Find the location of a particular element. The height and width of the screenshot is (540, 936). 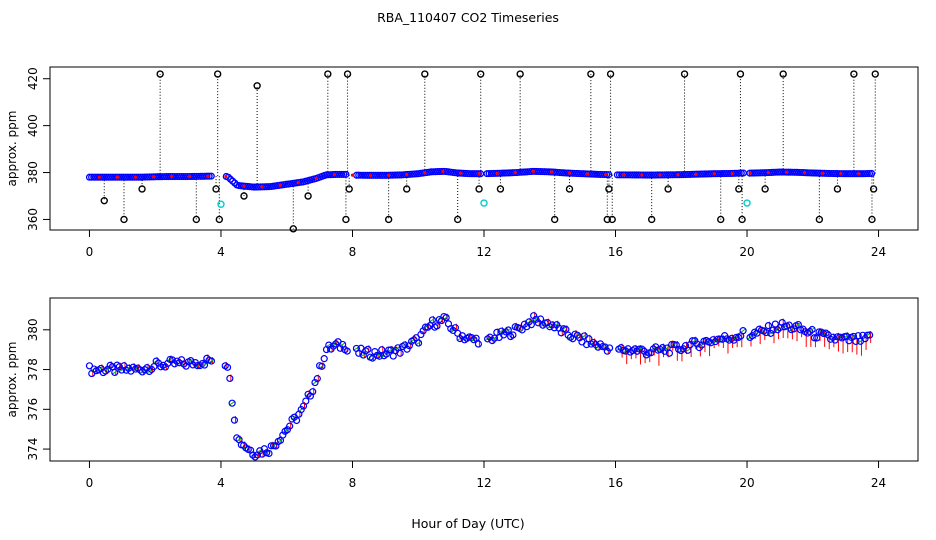

x-tick-label: 12 is located at coordinates (483, 252).